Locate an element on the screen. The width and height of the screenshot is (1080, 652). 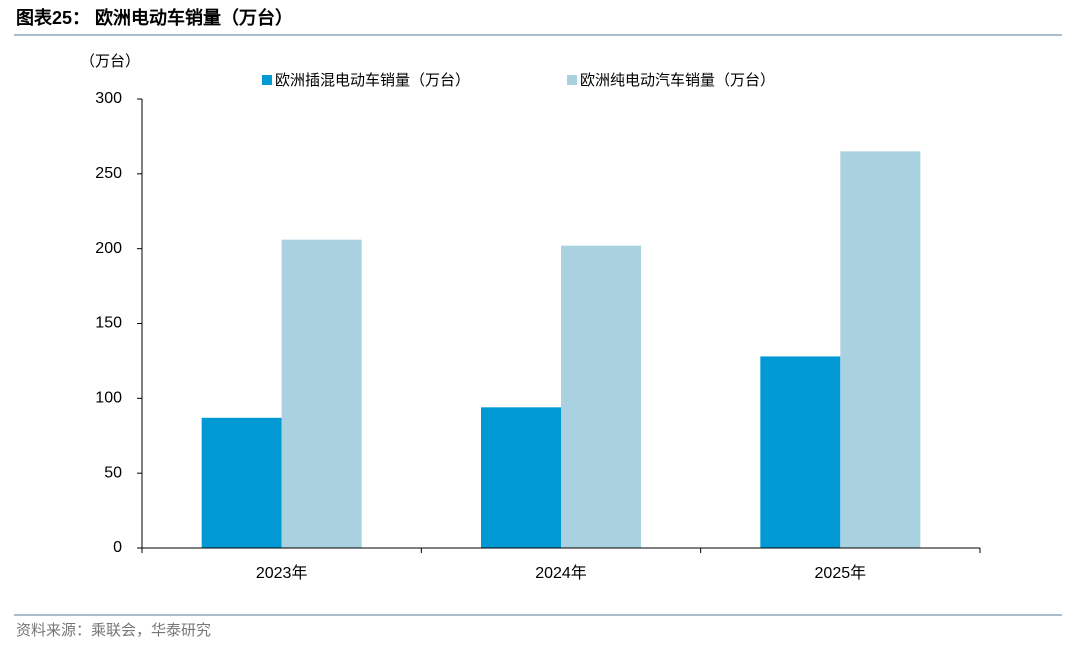
y-tick-label: 250 is located at coordinates (108, 173).